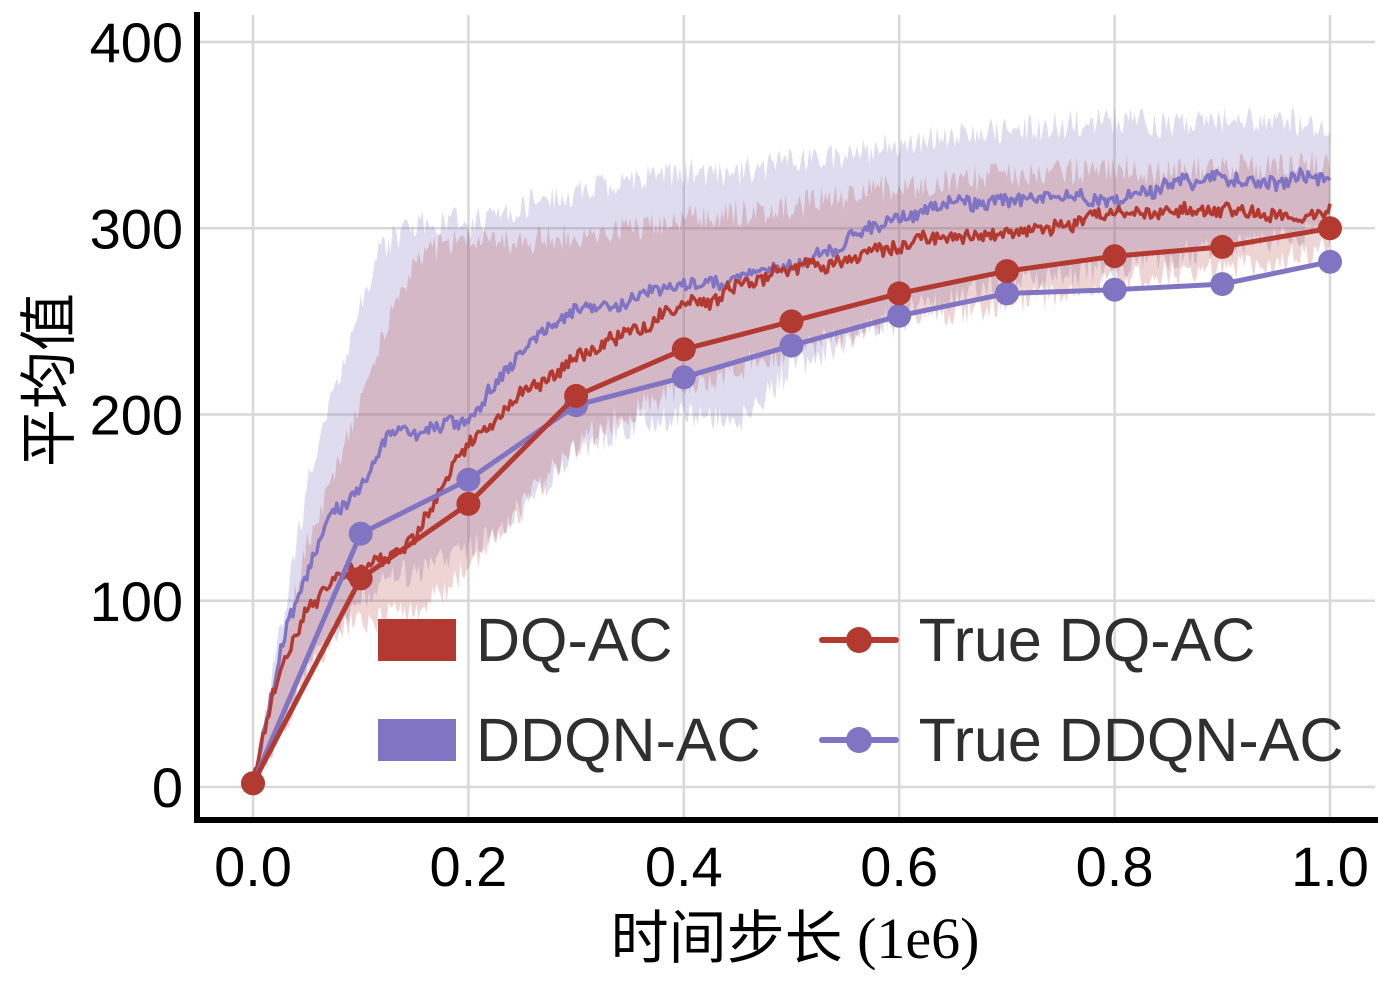 The width and height of the screenshot is (1380, 987). What do you see at coordinates (136, 42) in the screenshot?
I see `svg-text: 400` at bounding box center [136, 42].